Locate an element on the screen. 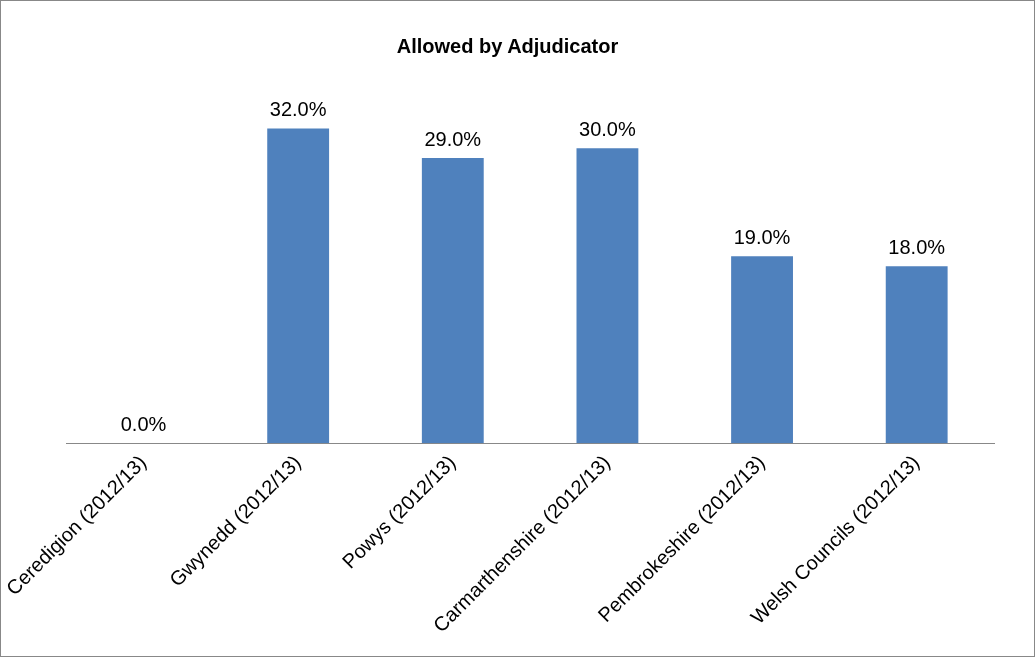 This screenshot has height=657, width=1035. data-label: 32.0% is located at coordinates (298, 109).